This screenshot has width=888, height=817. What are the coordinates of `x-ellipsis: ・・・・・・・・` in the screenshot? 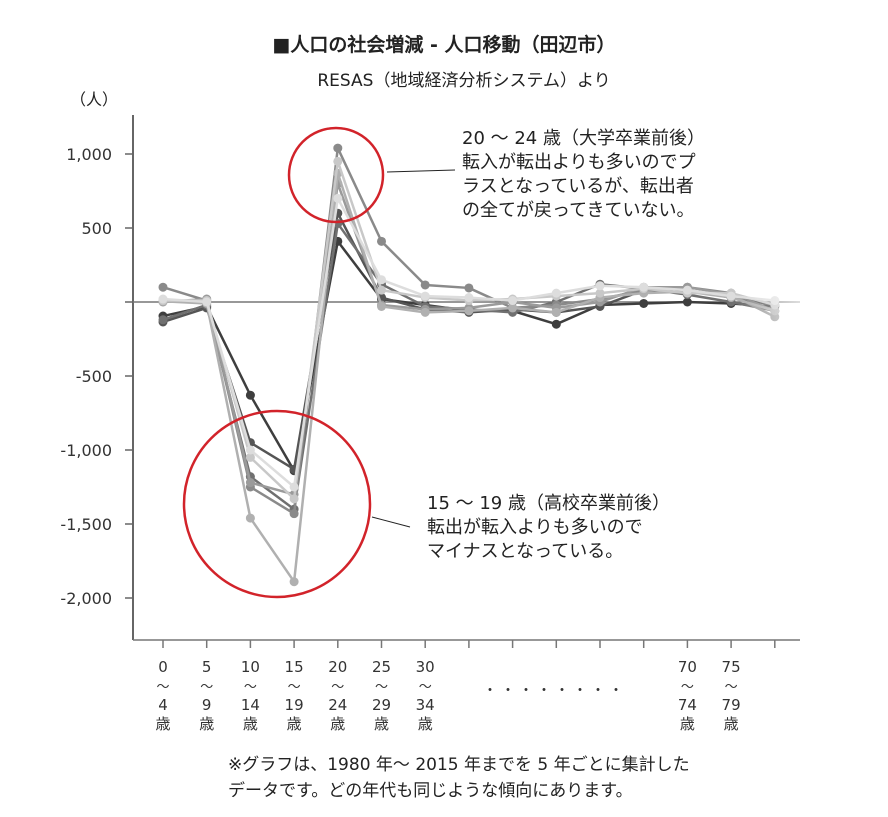 It's located at (555, 691).